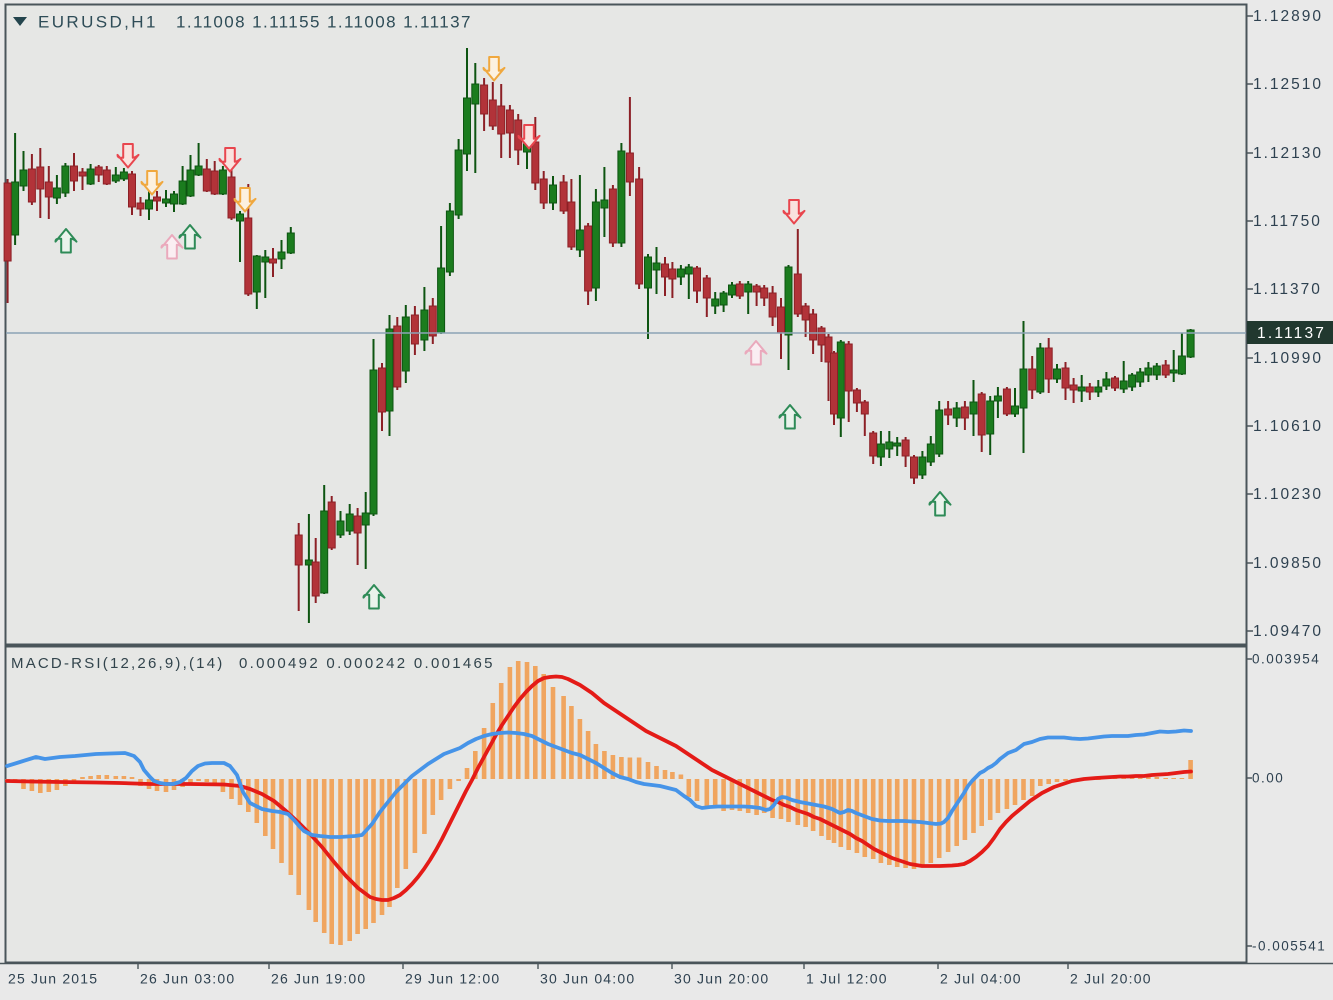 The image size is (1333, 1000). Describe the element at coordinates (53, 979) in the screenshot. I see `svg-text: 25 Jun 2015` at that location.